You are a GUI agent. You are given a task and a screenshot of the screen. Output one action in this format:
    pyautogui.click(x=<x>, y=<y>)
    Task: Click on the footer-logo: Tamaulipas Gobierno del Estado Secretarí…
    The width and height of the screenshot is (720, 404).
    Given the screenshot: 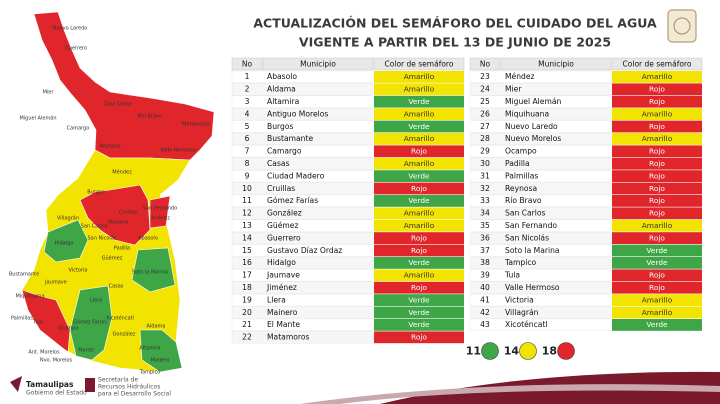 What is the action you would take?
    pyautogui.click(x=90, y=387)
    